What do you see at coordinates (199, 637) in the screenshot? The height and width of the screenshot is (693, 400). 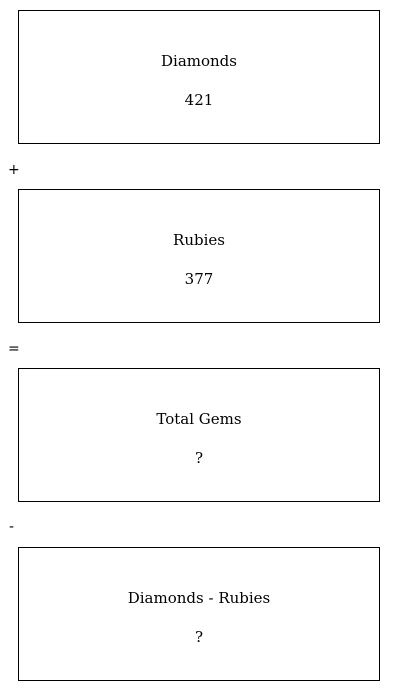 I see `difference-value: ?` at bounding box center [199, 637].